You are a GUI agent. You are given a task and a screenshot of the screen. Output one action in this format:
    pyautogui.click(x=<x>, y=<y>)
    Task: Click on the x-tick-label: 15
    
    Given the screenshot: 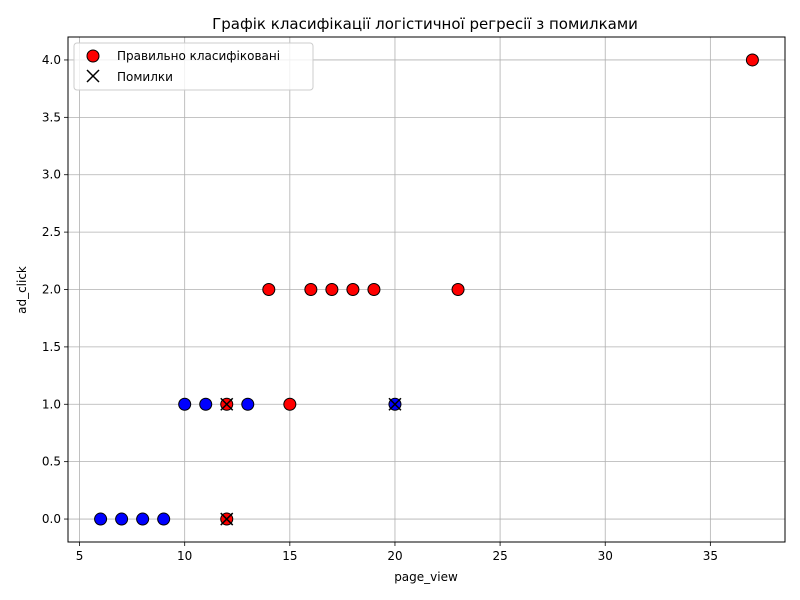 What is the action you would take?
    pyautogui.click(x=289, y=556)
    